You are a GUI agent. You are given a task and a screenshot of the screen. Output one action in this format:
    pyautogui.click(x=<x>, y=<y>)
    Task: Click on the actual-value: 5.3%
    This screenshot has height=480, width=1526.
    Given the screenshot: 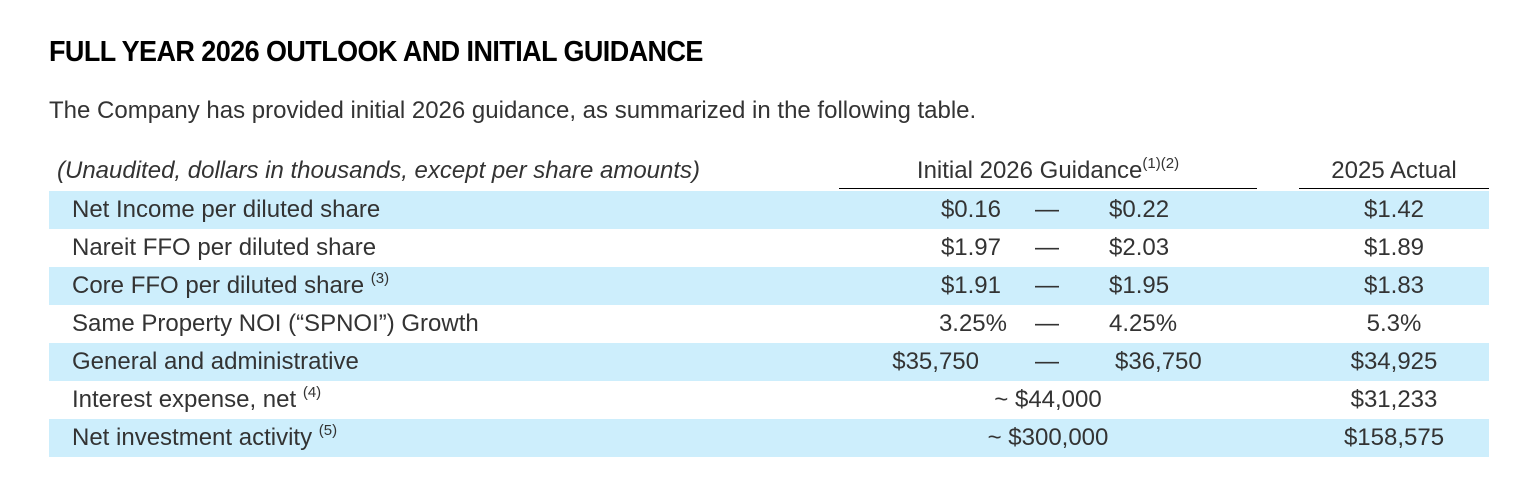 What is the action you would take?
    pyautogui.click(x=1394, y=323)
    